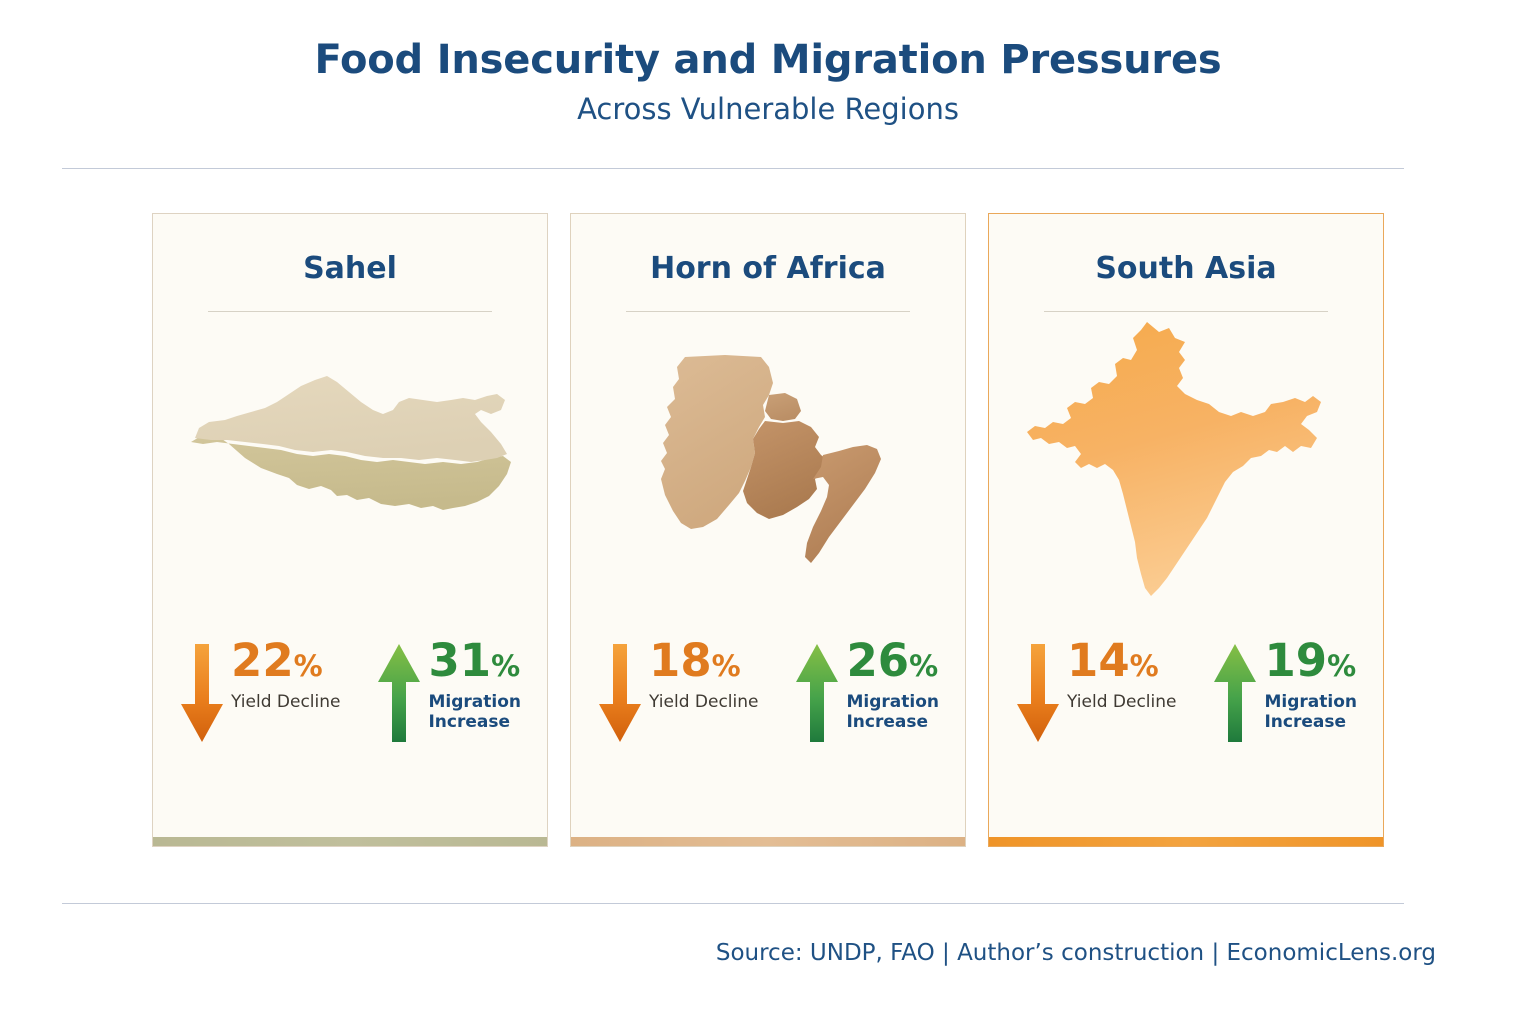  I want to click on stat-text: 14% Yield Decline, so click(1121, 675).